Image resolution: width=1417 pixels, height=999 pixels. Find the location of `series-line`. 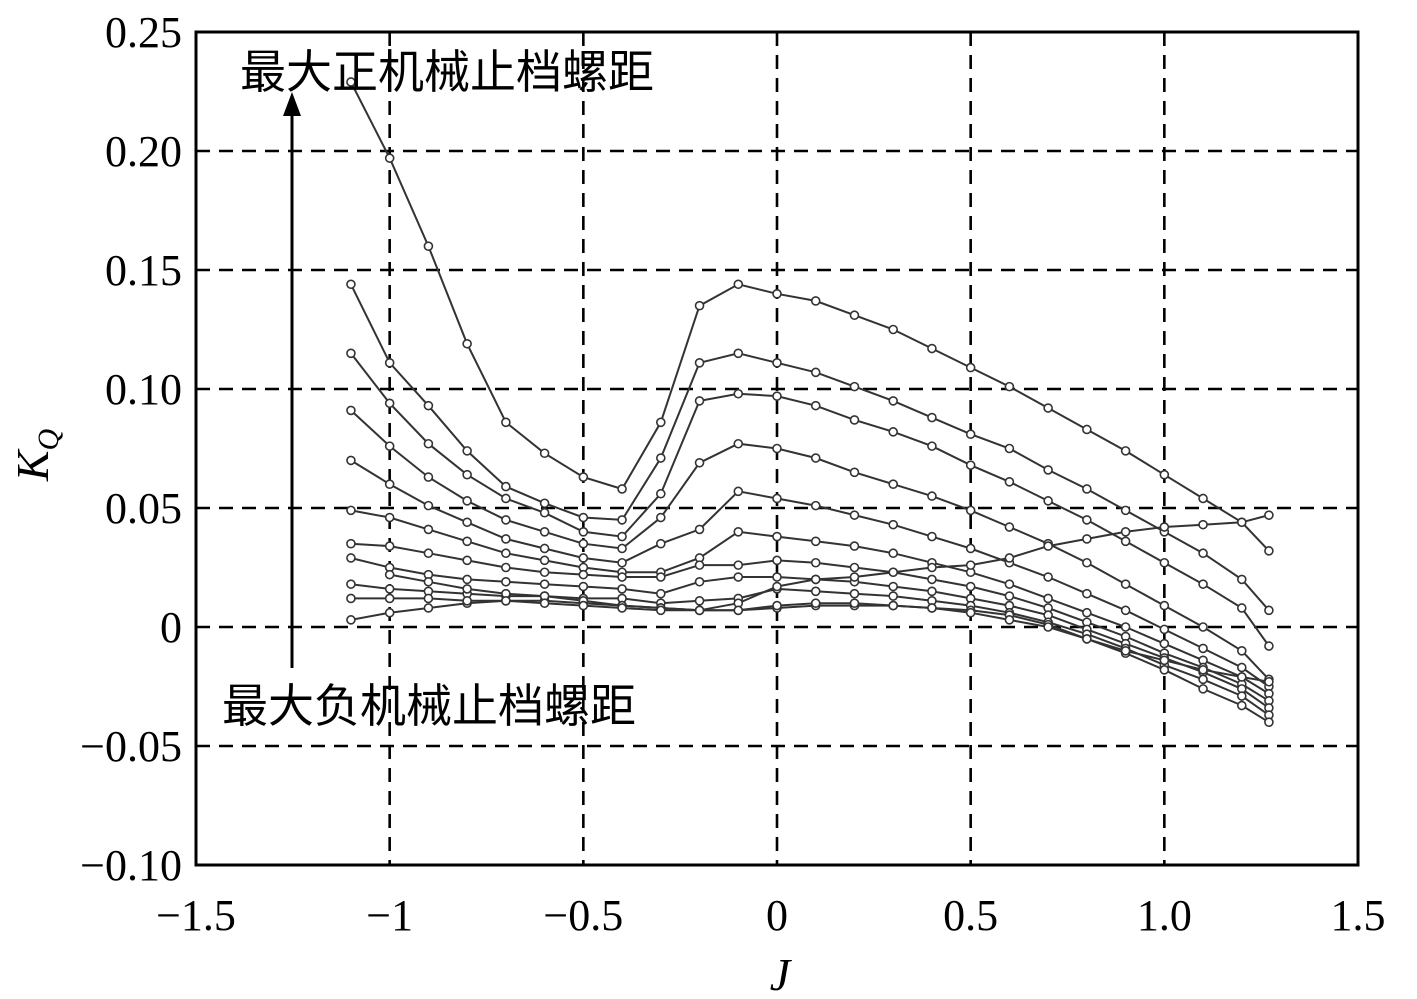

series-line is located at coordinates (810, 622).